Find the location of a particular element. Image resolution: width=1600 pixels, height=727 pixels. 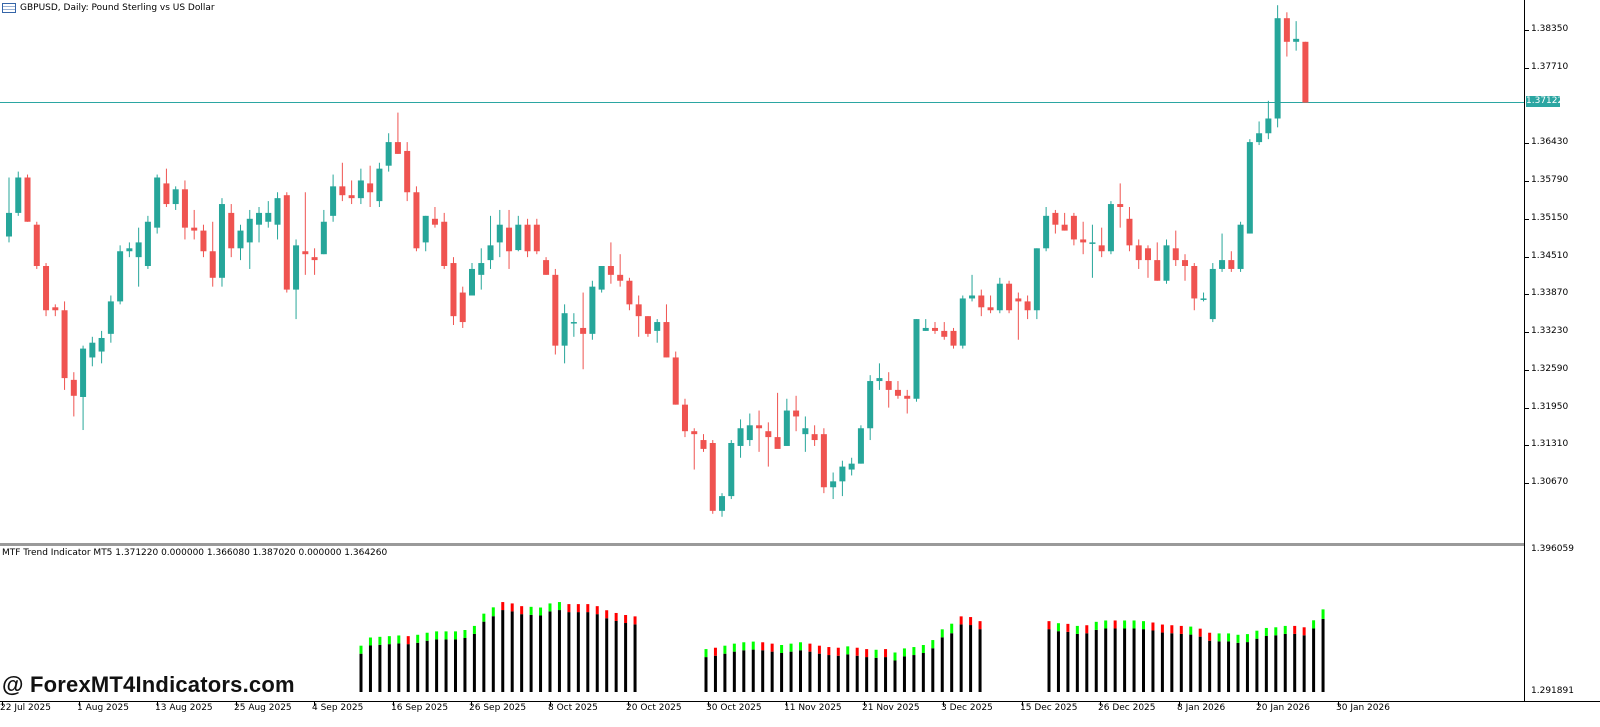

pane-separator is located at coordinates (800, 544).